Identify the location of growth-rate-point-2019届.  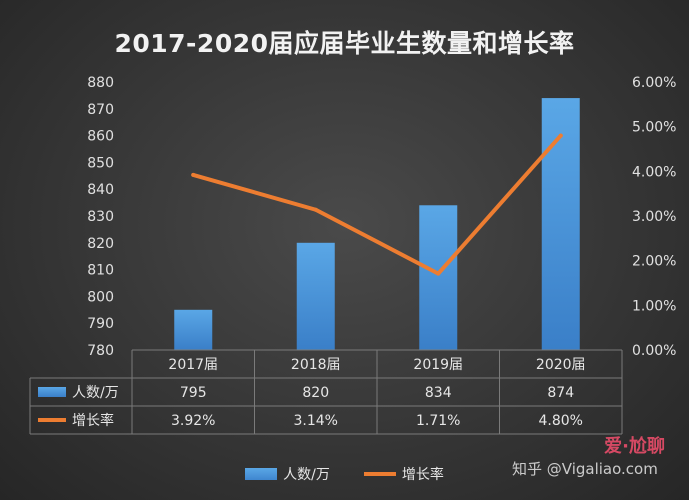
(438, 273).